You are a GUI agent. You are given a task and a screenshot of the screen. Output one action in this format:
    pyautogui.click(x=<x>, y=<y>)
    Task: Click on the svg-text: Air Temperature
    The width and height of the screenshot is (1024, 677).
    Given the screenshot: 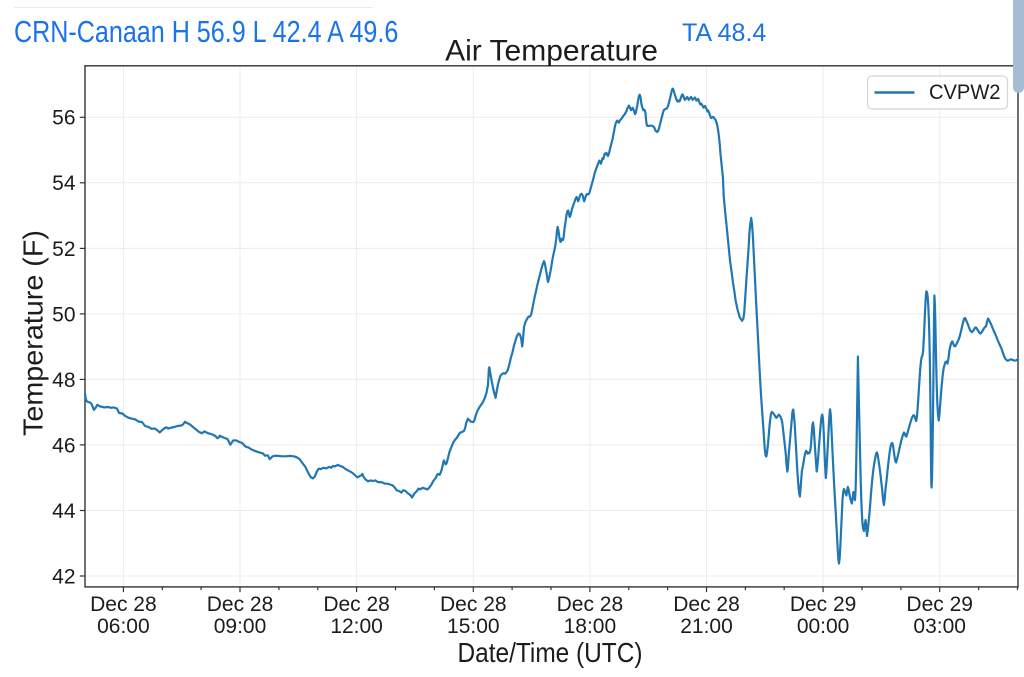 What is the action you would take?
    pyautogui.click(x=551, y=51)
    